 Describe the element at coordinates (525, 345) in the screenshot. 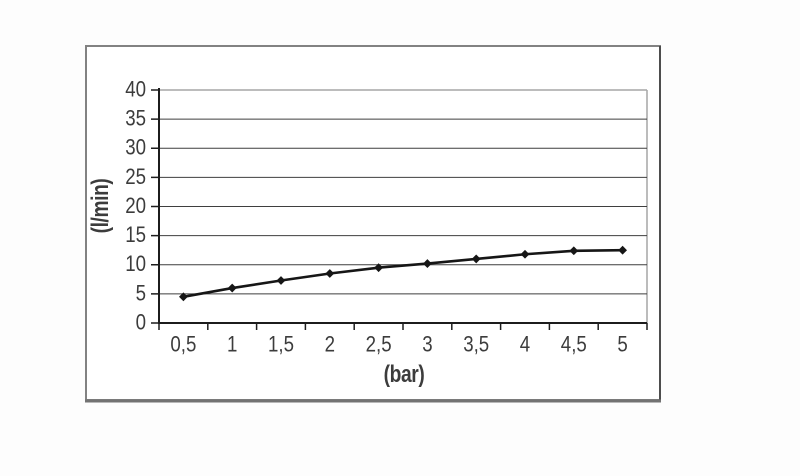

I see `x-tick-label: 4` at that location.